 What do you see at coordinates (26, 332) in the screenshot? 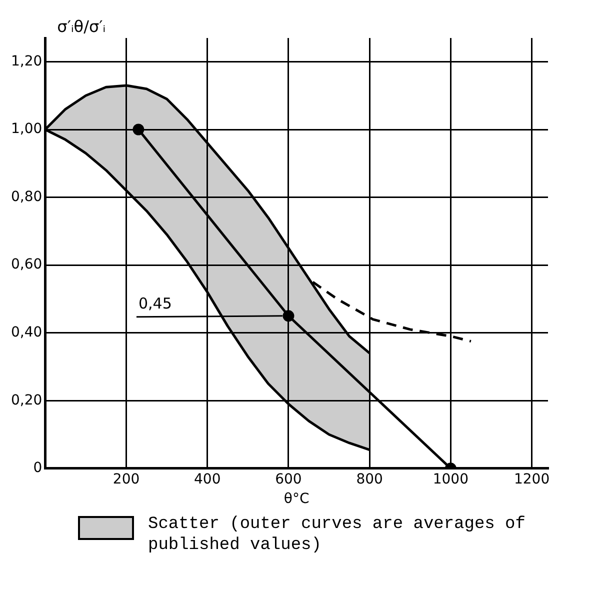
I see `y-tick-label: 0,40` at bounding box center [26, 332].